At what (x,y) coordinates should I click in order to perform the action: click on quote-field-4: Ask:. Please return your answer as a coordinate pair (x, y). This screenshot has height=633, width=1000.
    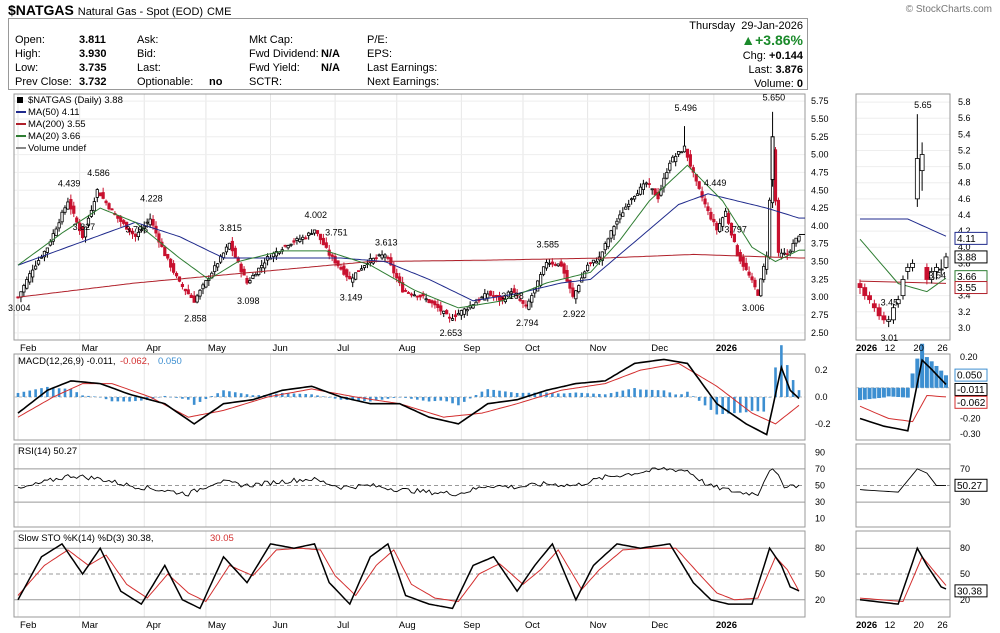
    Looking at the image, I should click on (147, 40).